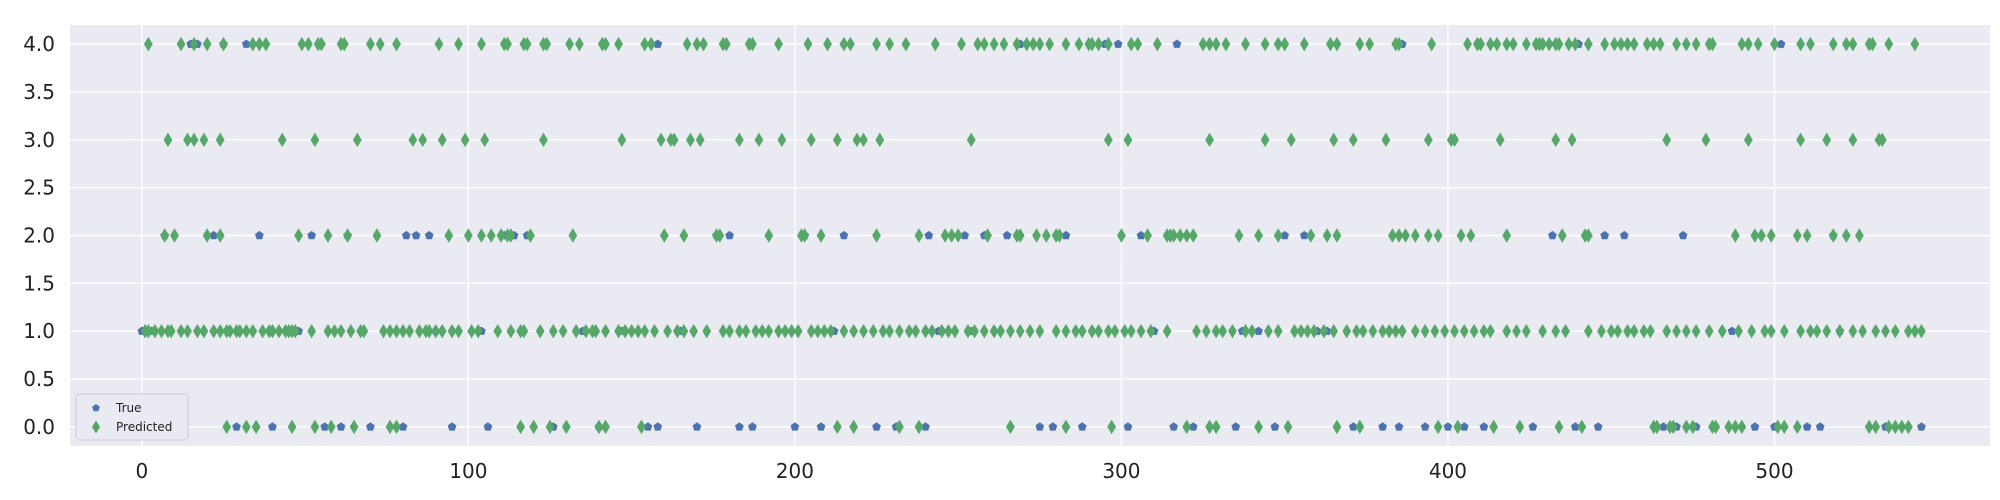 The image size is (2000, 500). What do you see at coordinates (39, 44) in the screenshot?
I see `y-tick-label: 4.0` at bounding box center [39, 44].